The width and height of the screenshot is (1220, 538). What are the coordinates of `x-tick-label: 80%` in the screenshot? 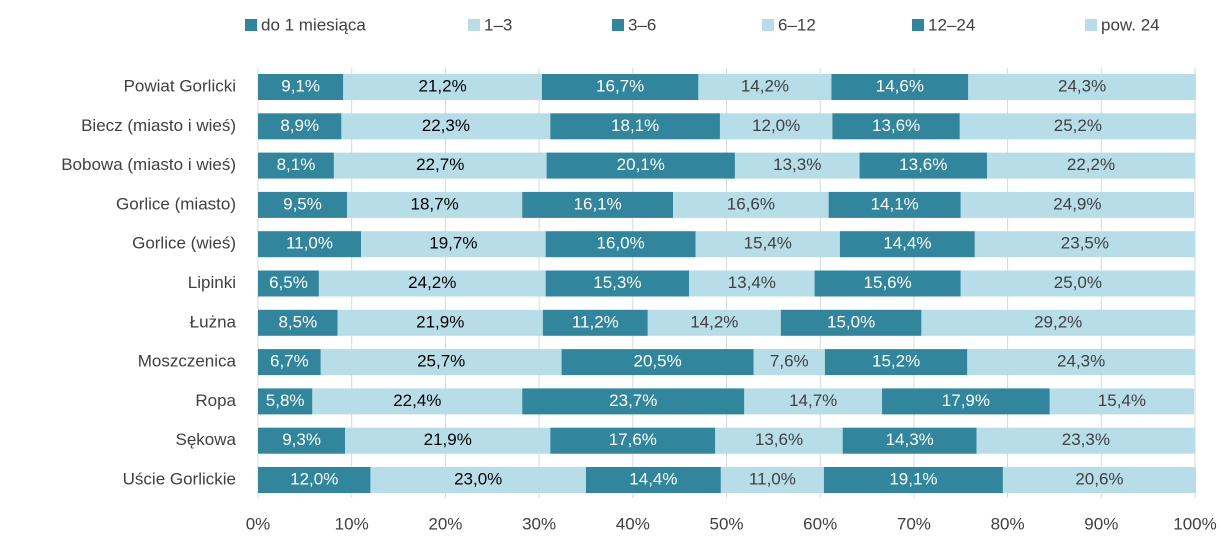 It's located at (1008, 523).